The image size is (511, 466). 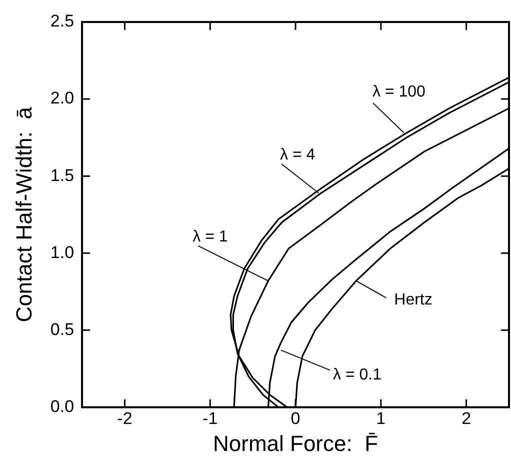 What do you see at coordinates (381, 418) in the screenshot?
I see `x-tick-label: 1` at bounding box center [381, 418].